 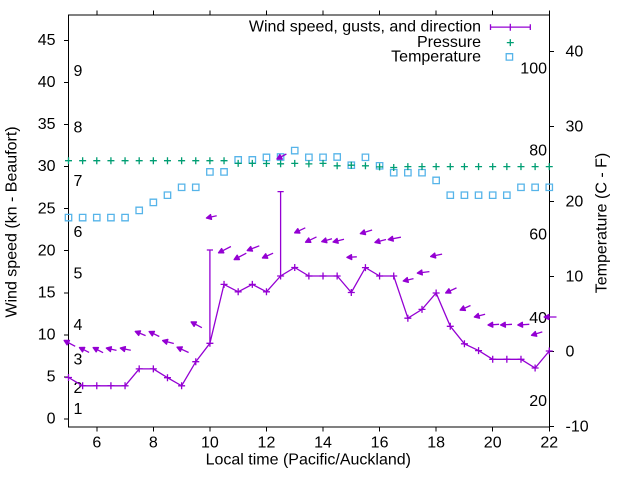 I want to click on svg-text: 22, so click(x=549, y=442).